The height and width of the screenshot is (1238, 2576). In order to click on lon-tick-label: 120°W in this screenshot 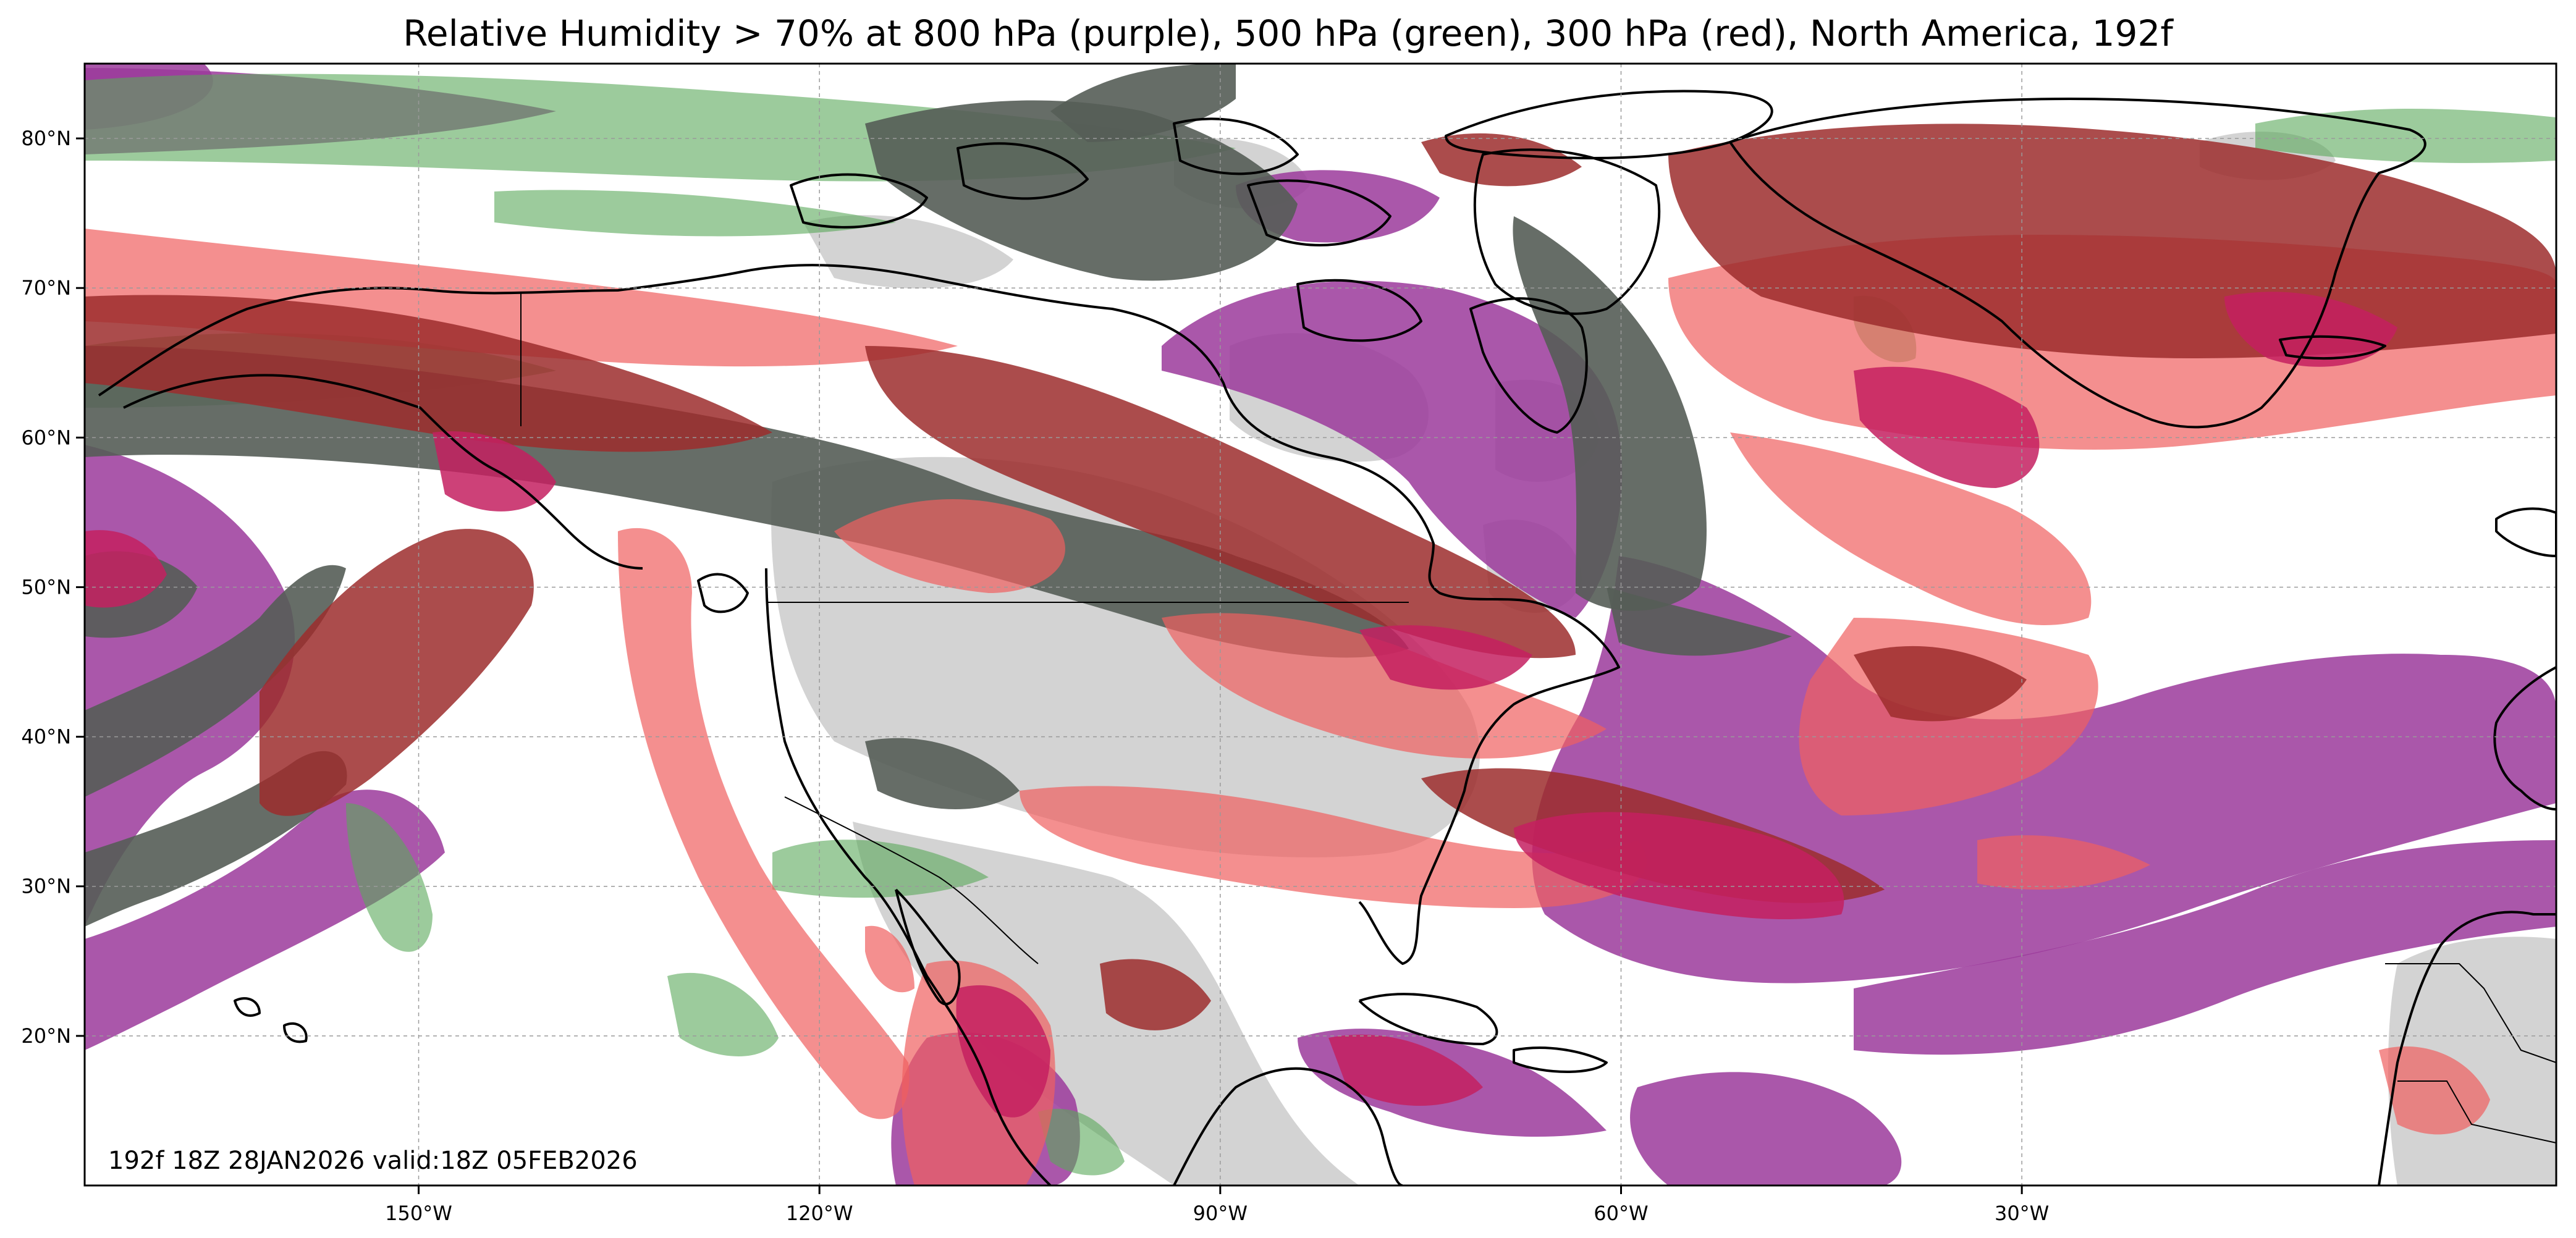, I will do `click(819, 1213)`.